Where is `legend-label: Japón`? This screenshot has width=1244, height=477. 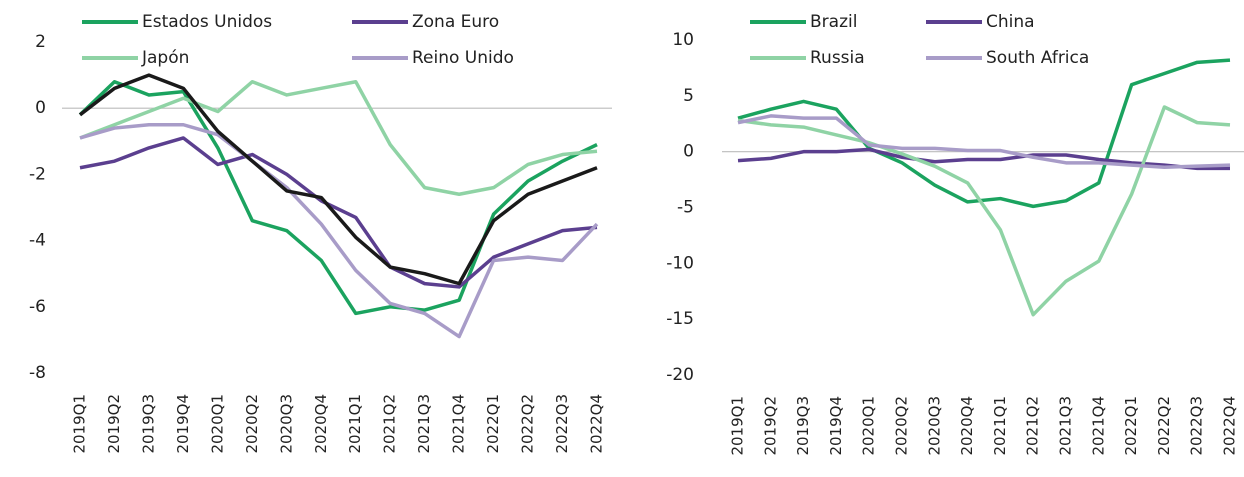
legend-label: Japón is located at coordinates (165, 58).